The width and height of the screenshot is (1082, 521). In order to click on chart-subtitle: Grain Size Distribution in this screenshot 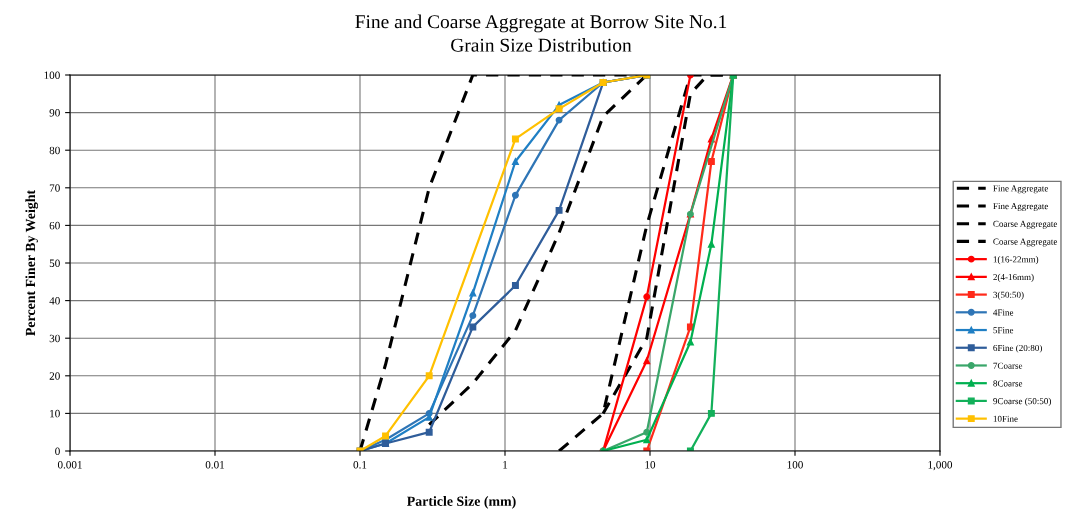, I will do `click(541, 45)`.